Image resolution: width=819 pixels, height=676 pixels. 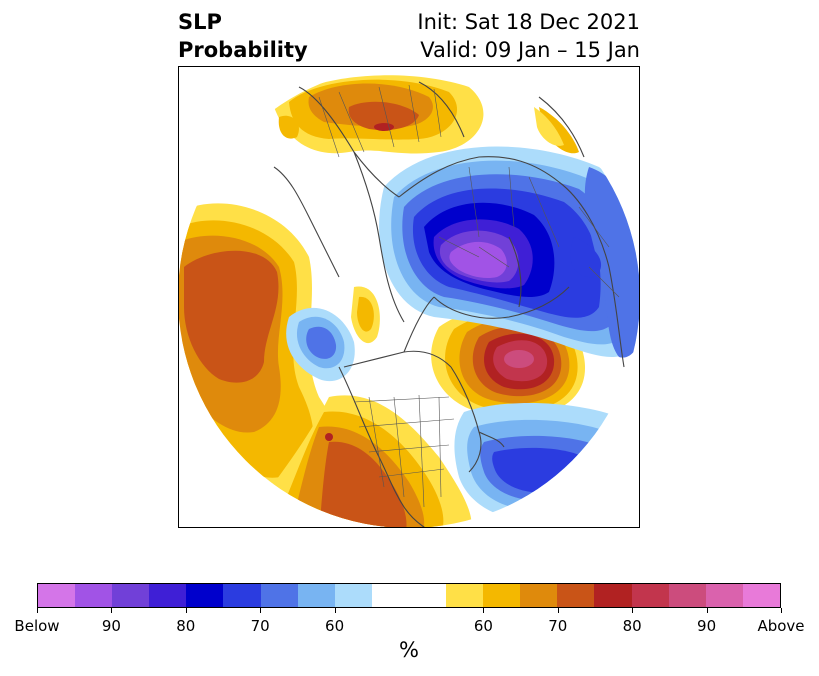 What do you see at coordinates (243, 36) in the screenshot?
I see `chart-title: SLP Probability` at bounding box center [243, 36].